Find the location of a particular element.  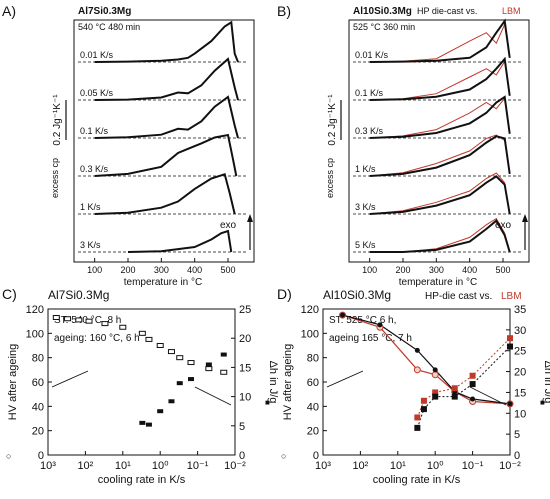

exo-label: exo is located at coordinates (228, 225).